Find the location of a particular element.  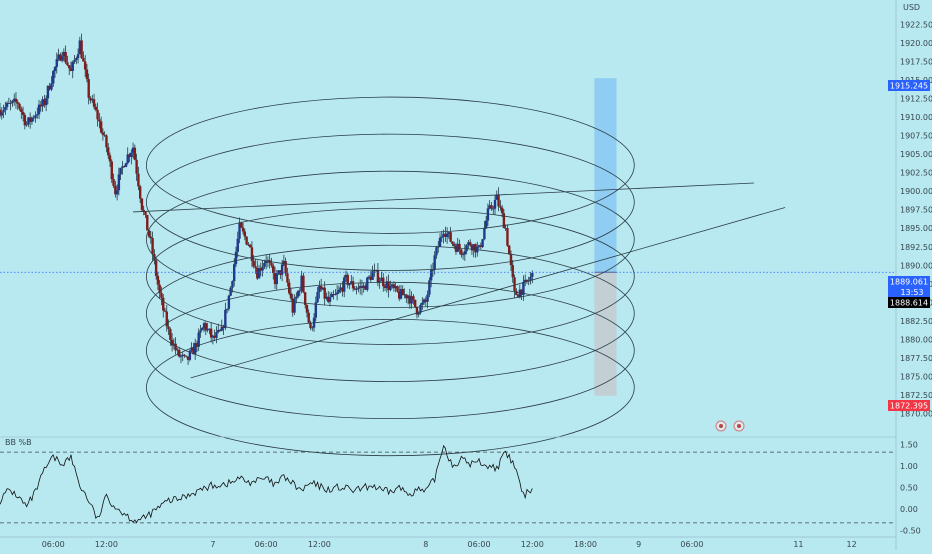

price-tick-label: 1882.500 is located at coordinates (916, 321).